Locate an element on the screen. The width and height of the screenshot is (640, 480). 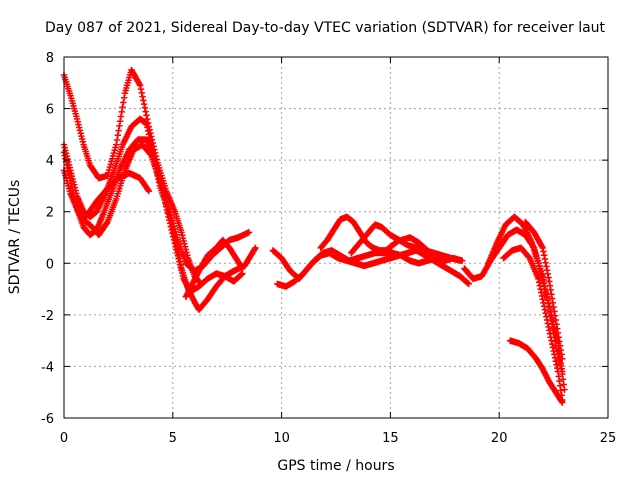
y-tick-label: 0 is located at coordinates (50, 264).